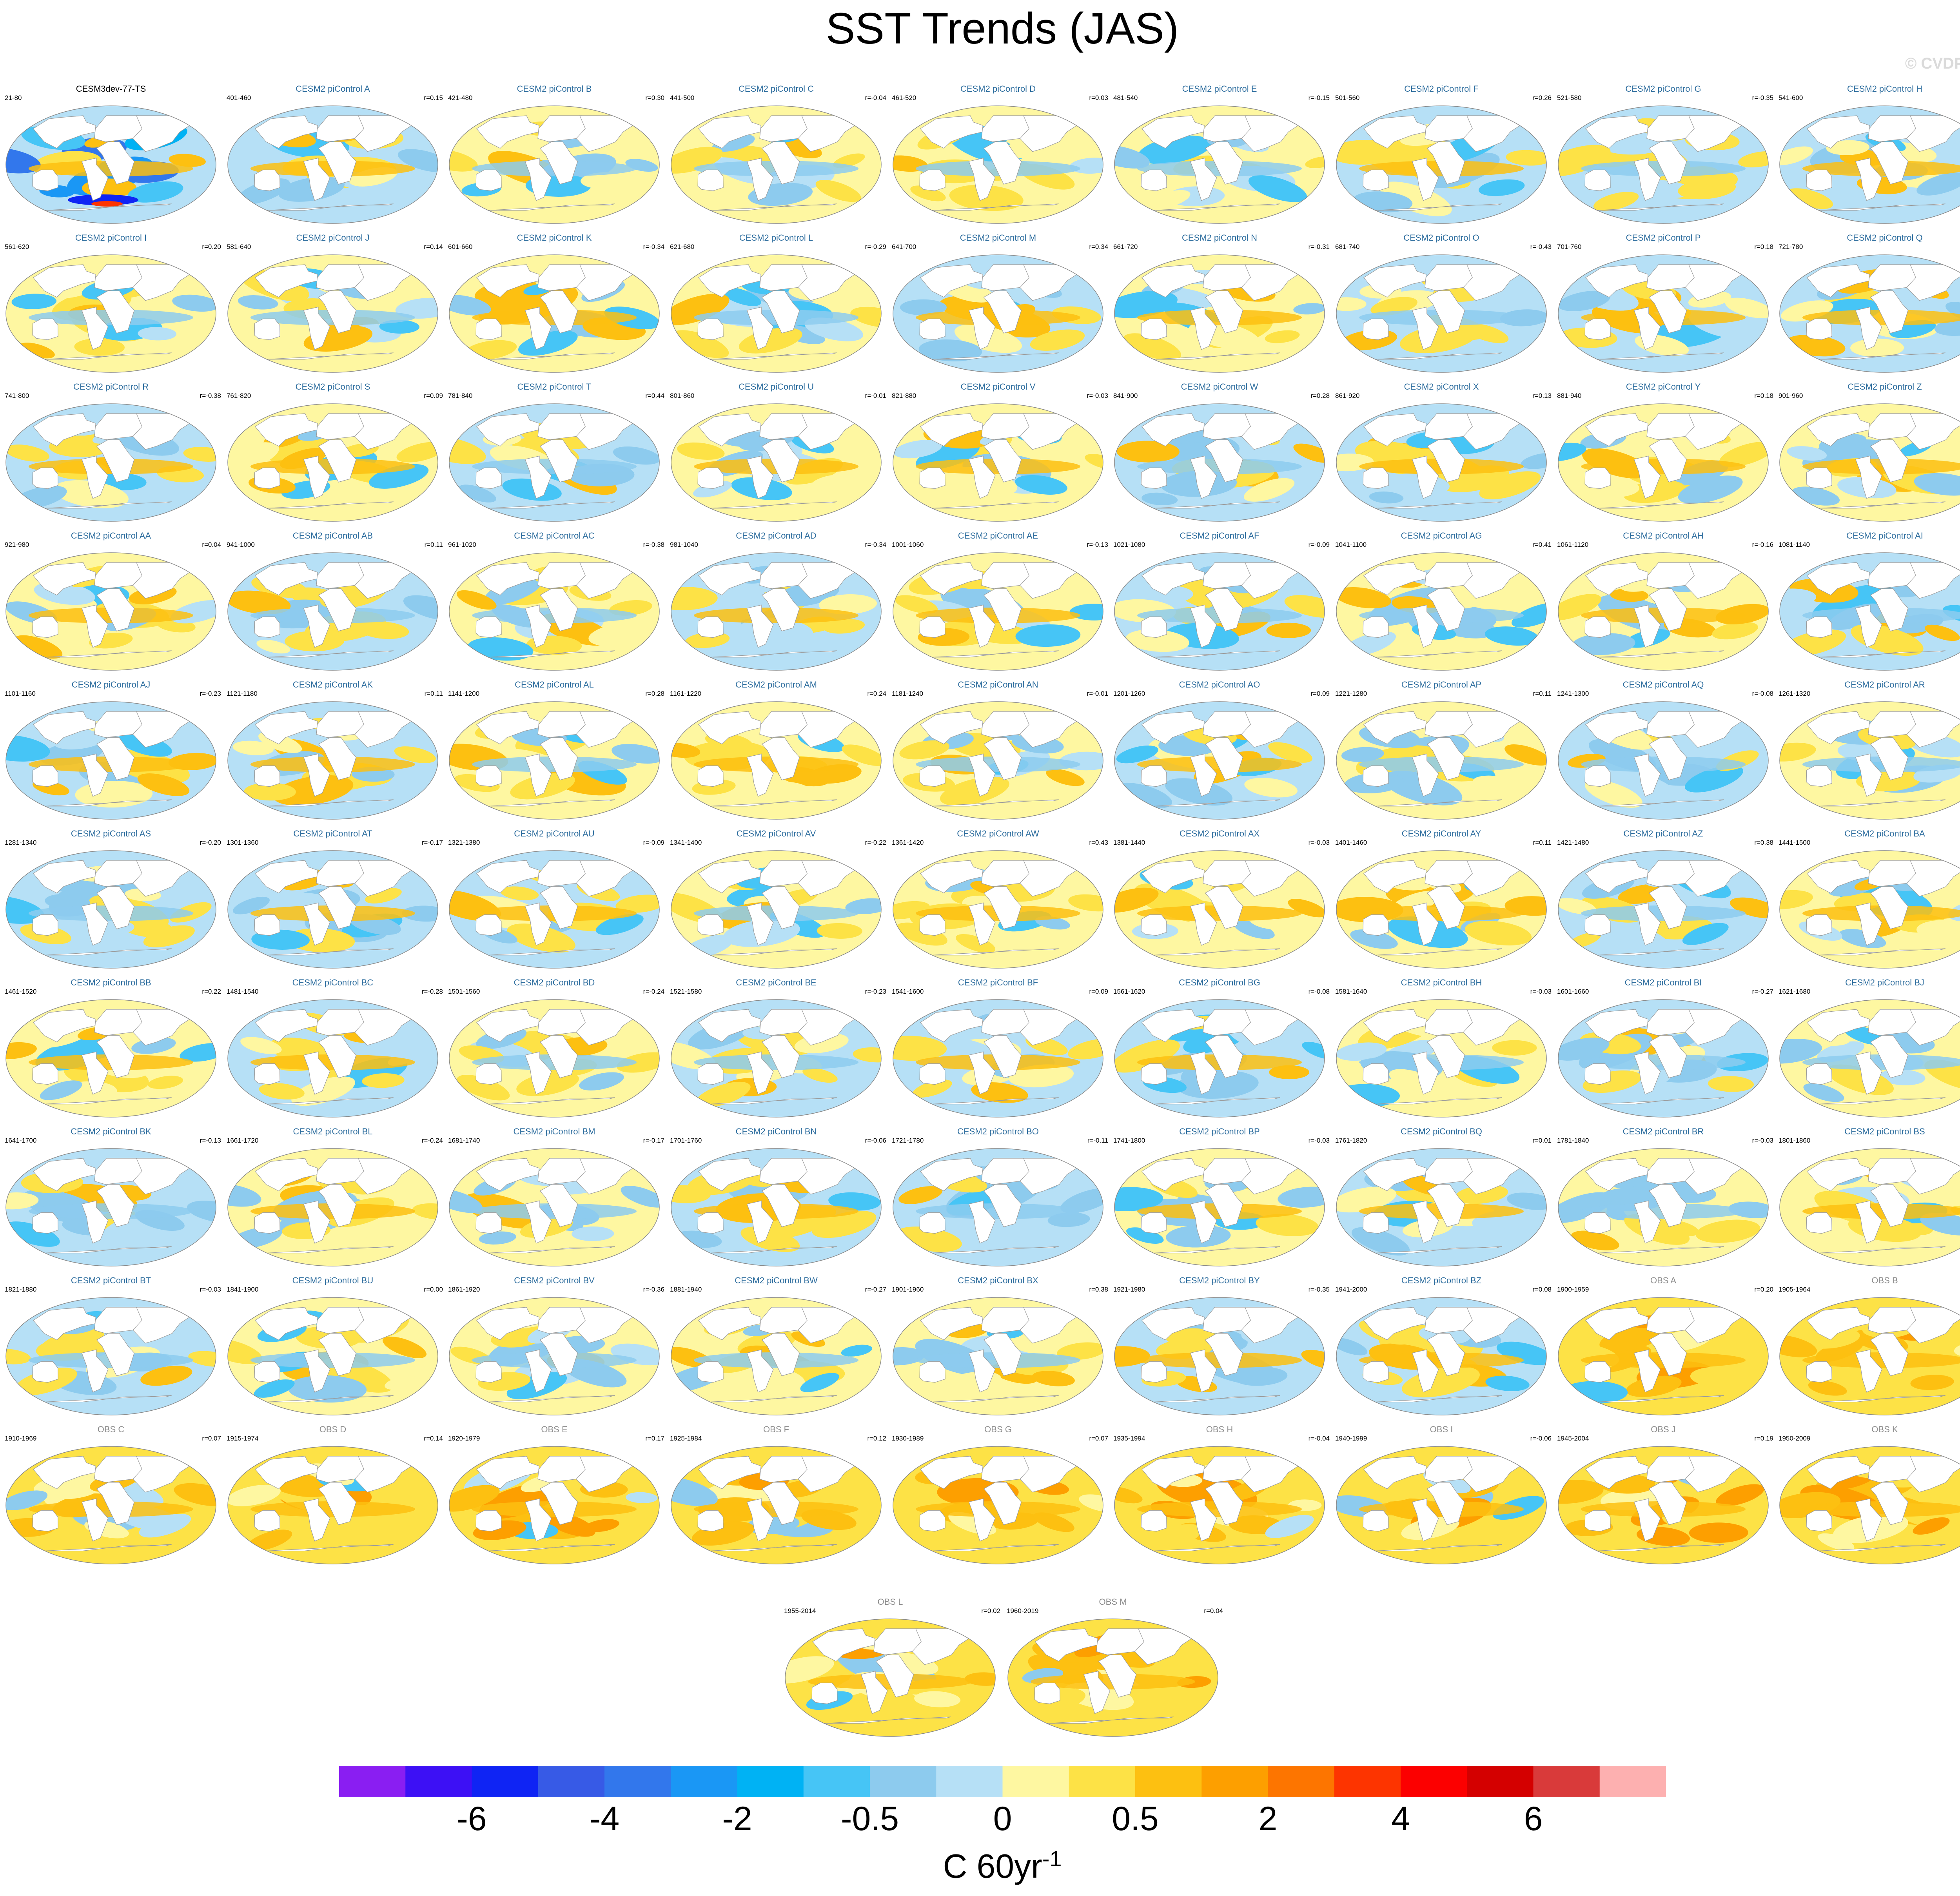 Image resolution: width=1960 pixels, height=1896 pixels. I want to click on panel-title: CESM2 piControl D, so click(998, 89).